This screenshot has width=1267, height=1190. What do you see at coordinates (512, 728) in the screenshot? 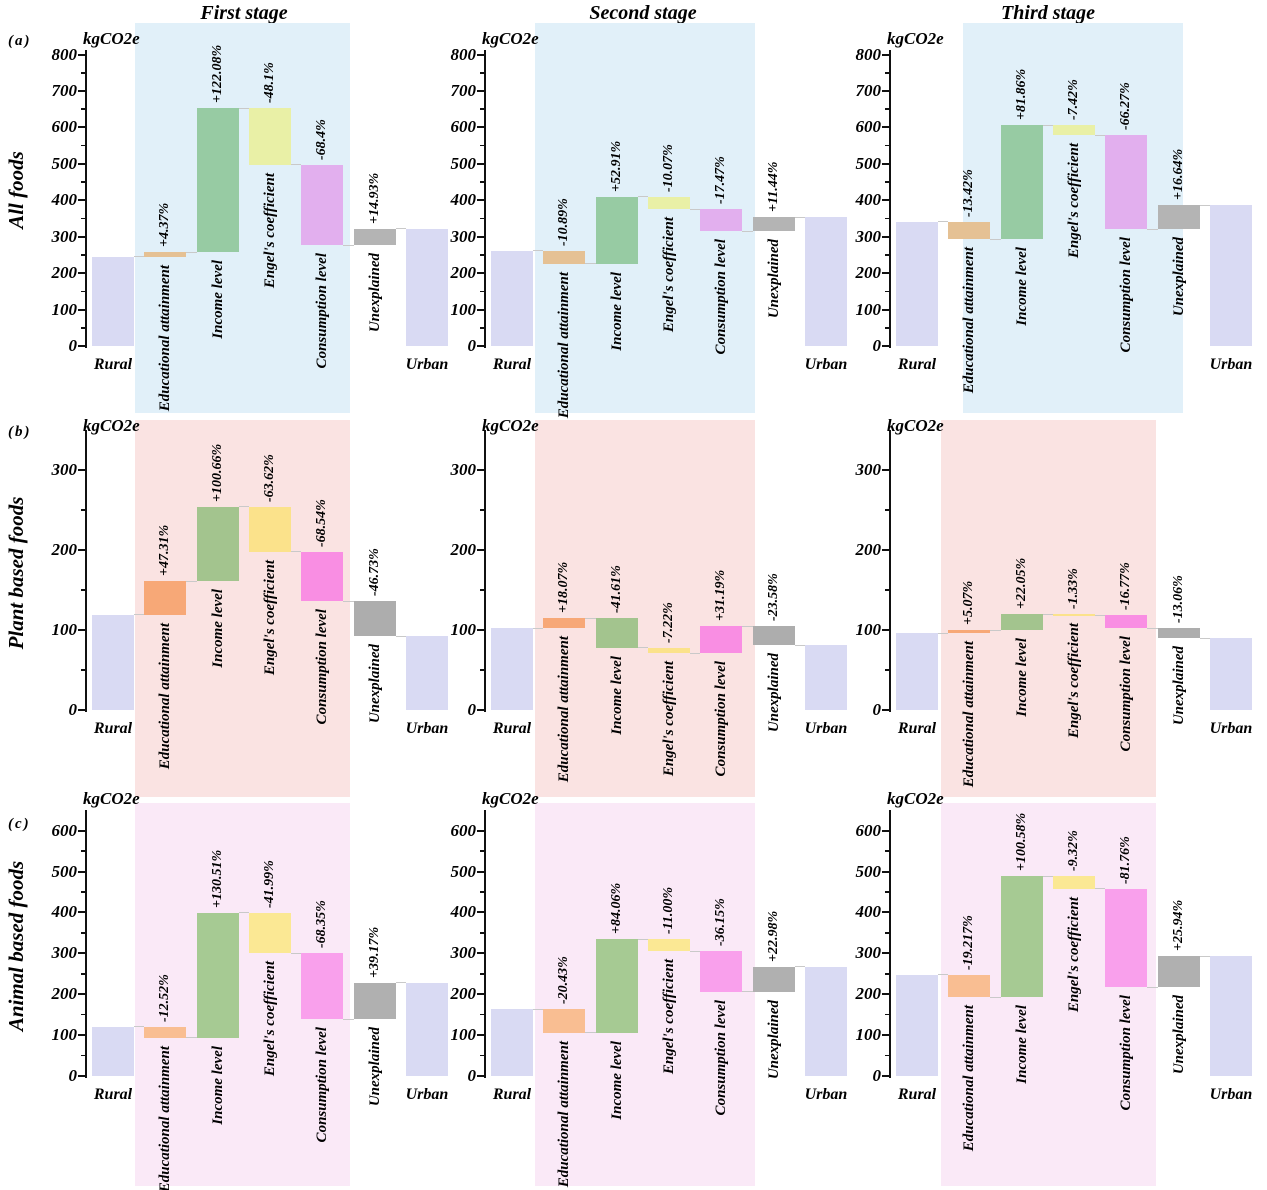
I see `xaxis-label-rural: Rural` at bounding box center [512, 728].